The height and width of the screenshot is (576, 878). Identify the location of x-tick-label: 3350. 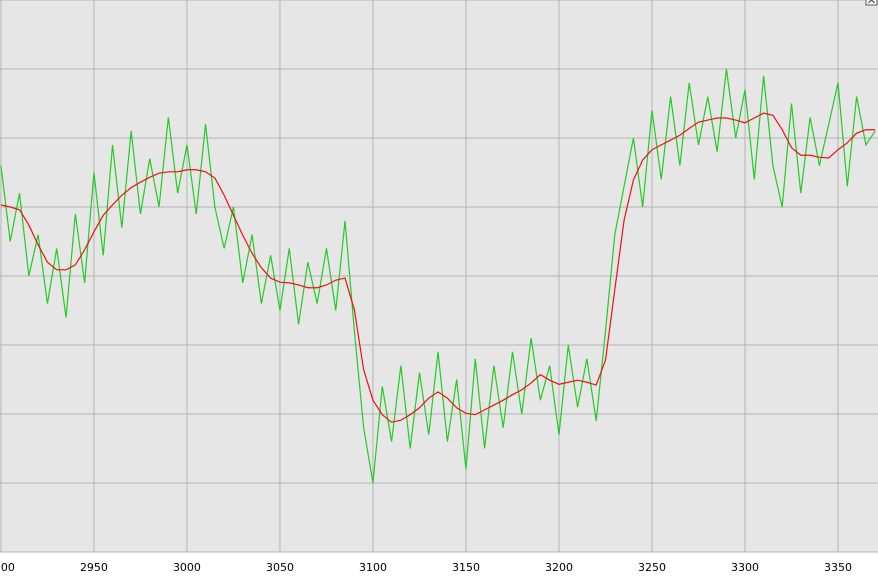
(838, 567).